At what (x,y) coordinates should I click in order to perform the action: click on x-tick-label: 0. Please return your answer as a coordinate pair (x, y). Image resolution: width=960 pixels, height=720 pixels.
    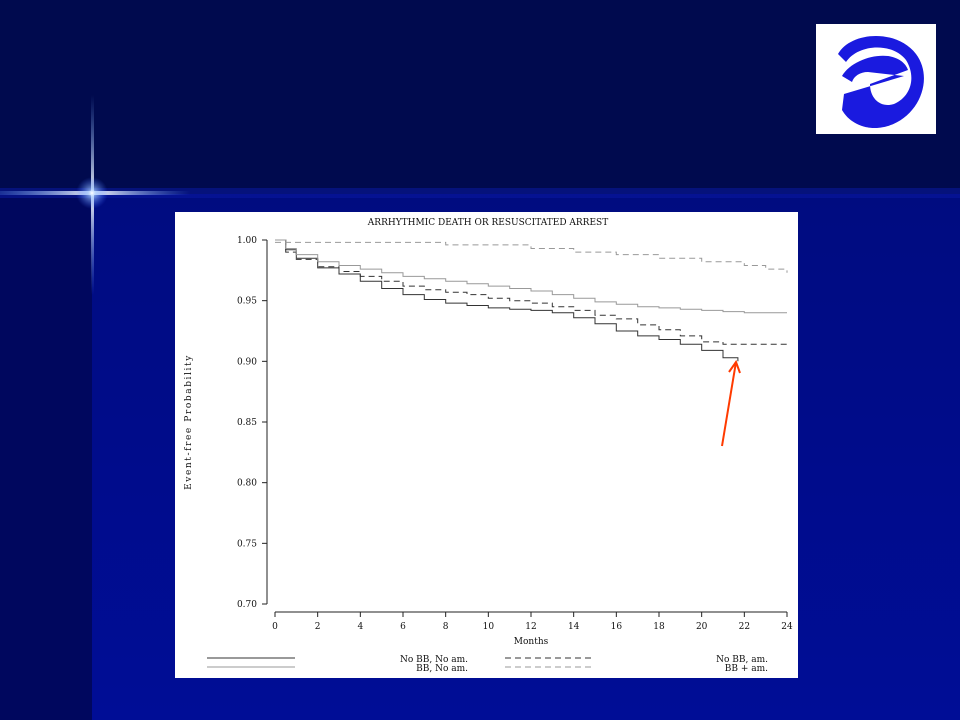
    Looking at the image, I should click on (275, 627).